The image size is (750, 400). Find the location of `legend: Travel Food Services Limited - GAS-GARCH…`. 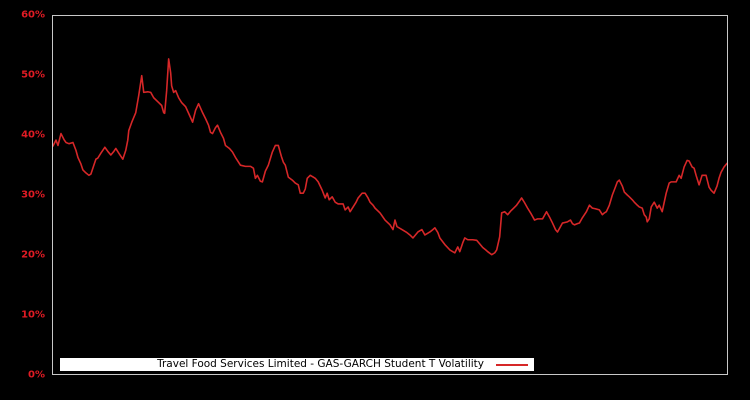

legend: Travel Food Services Limited - GAS-GARCH… is located at coordinates (297, 364).